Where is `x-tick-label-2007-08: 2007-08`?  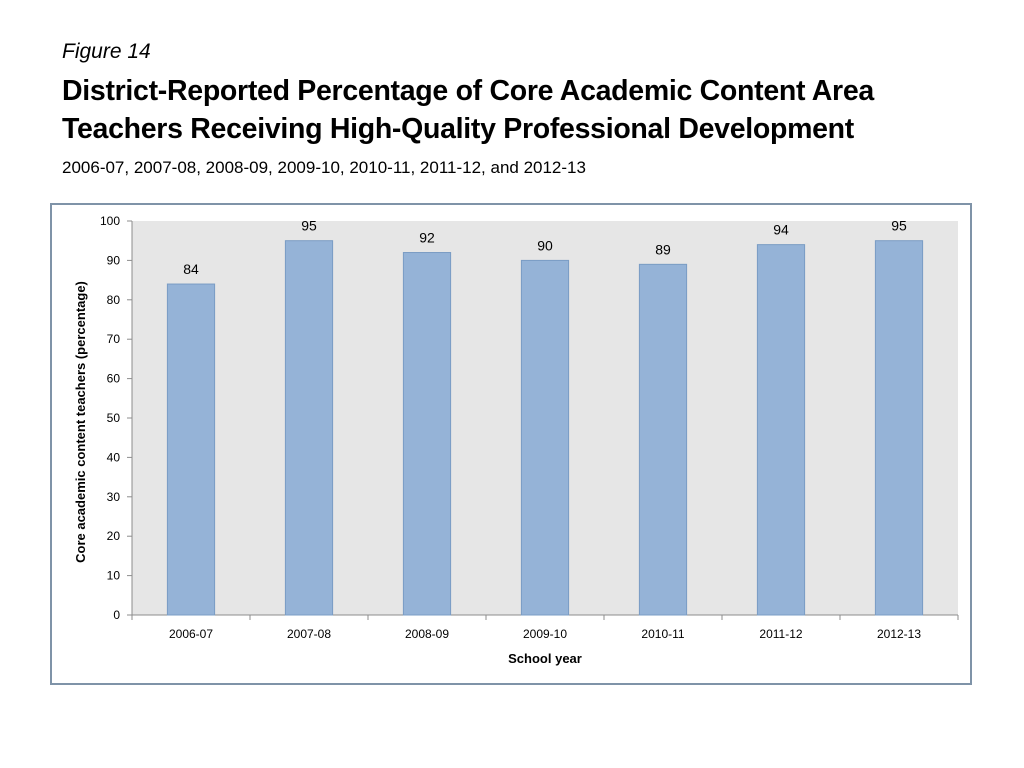 x-tick-label-2007-08: 2007-08 is located at coordinates (309, 634).